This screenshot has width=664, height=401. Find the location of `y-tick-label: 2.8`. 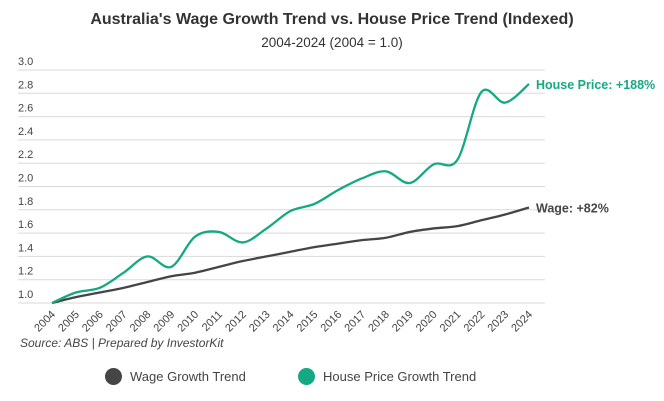

y-tick-label: 2.8 is located at coordinates (25, 85).